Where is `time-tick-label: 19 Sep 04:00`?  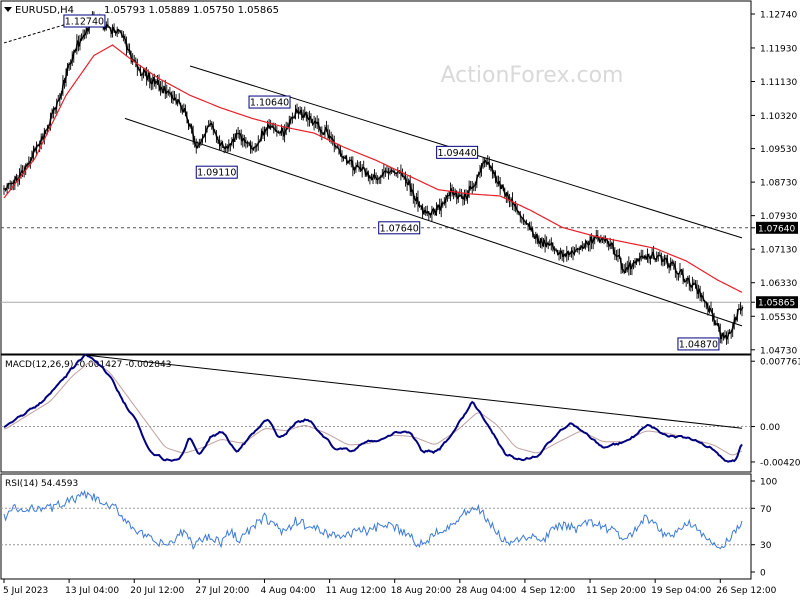 time-tick-label: 19 Sep 04:00 is located at coordinates (681, 591).